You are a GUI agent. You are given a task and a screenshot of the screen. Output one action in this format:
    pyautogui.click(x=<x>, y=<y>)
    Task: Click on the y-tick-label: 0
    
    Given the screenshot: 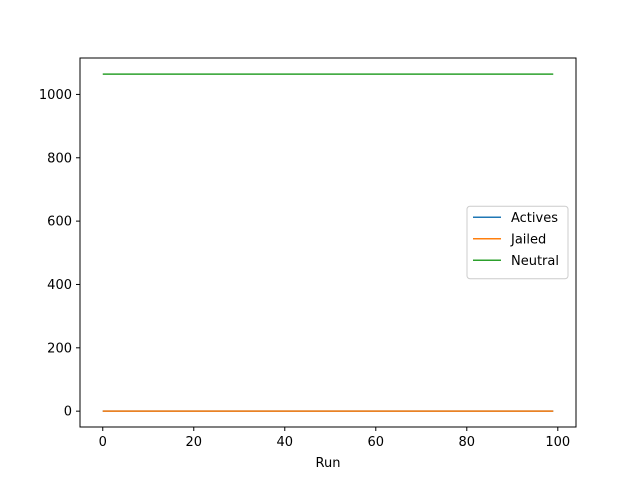 What is the action you would take?
    pyautogui.click(x=68, y=412)
    